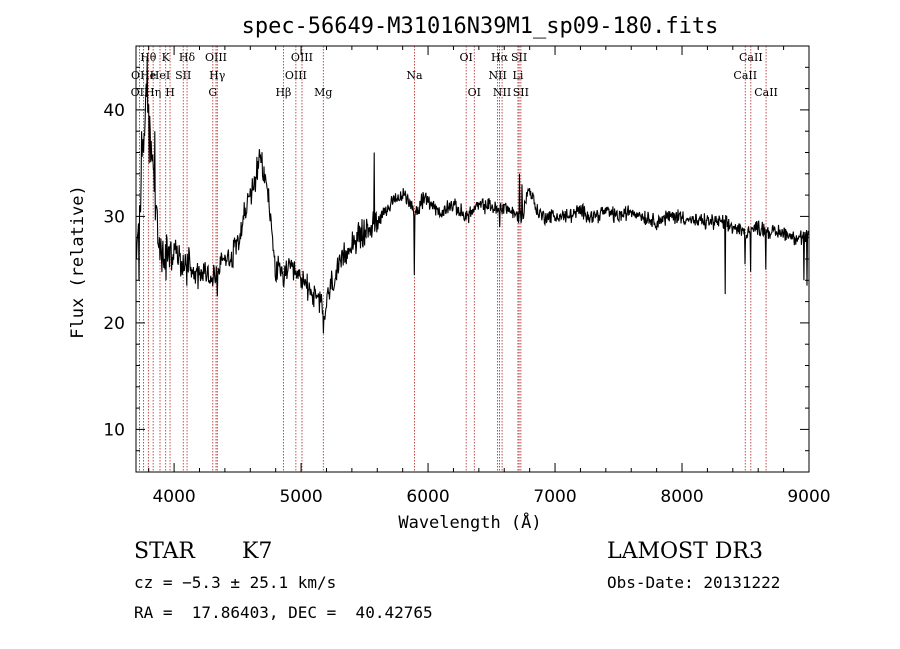  What do you see at coordinates (114, 324) in the screenshot?
I see `y-tick-label: 20` at bounding box center [114, 324].